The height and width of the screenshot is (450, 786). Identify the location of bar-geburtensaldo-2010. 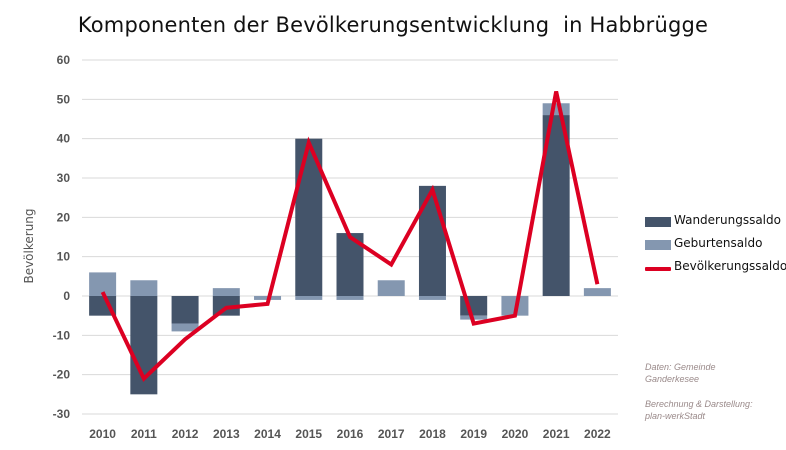
(103, 284).